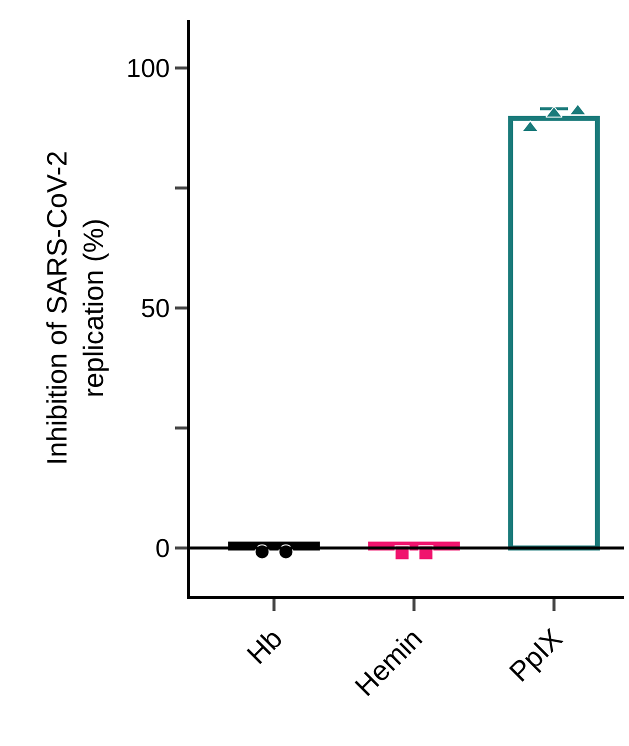 This screenshot has width=629, height=746. What do you see at coordinates (76, 308) in the screenshot?
I see `y-axis-title: Inhibition of SARS-CoV-2 replication (%)` at bounding box center [76, 308].